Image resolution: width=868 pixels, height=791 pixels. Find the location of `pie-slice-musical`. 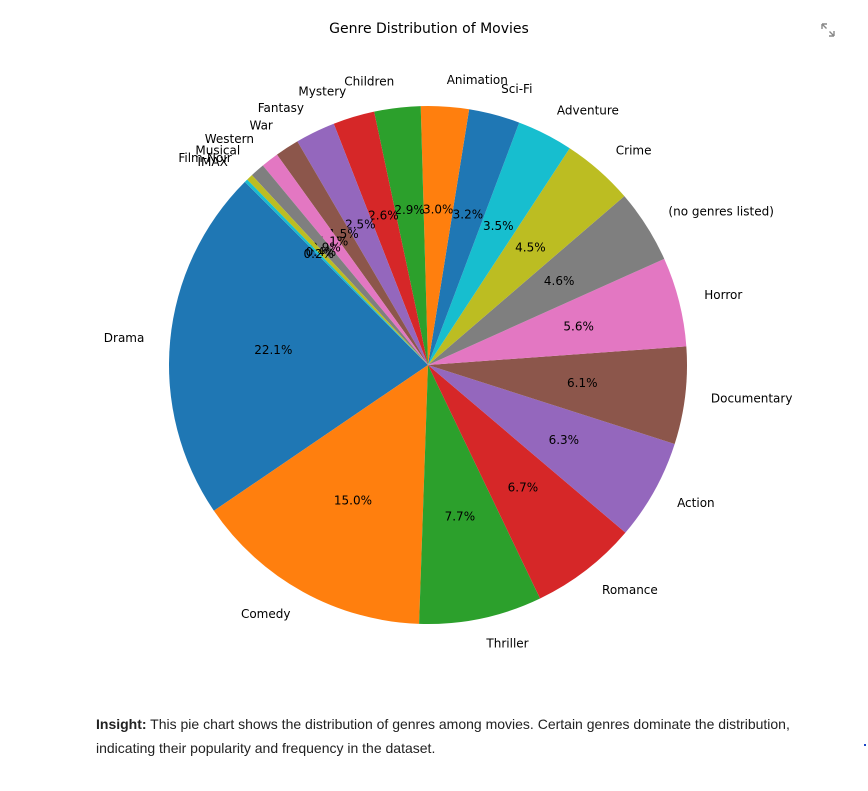

pie-slice-musical is located at coordinates (339, 265).